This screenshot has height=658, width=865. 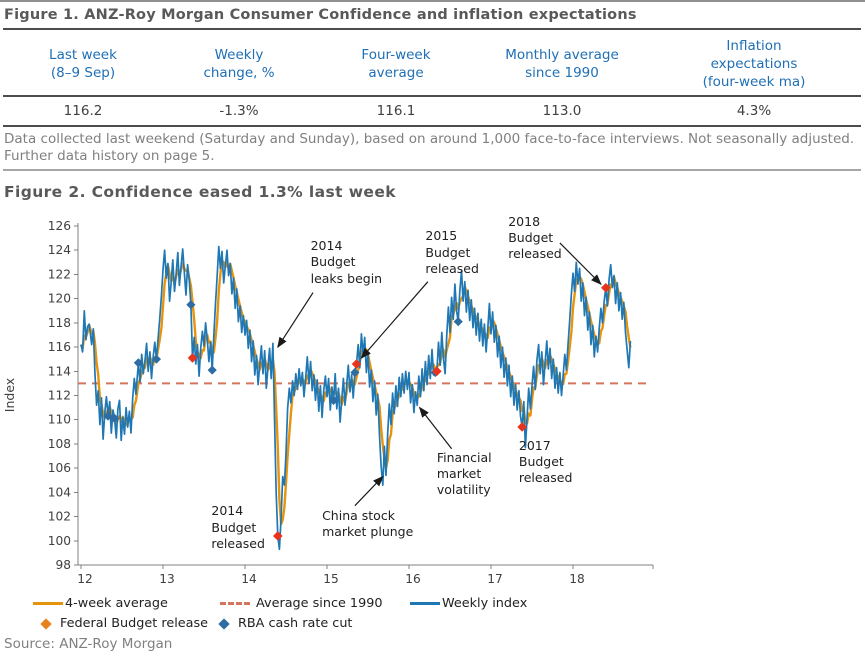 What do you see at coordinates (59, 299) in the screenshot?
I see `svg-text: 120` at bounding box center [59, 299].